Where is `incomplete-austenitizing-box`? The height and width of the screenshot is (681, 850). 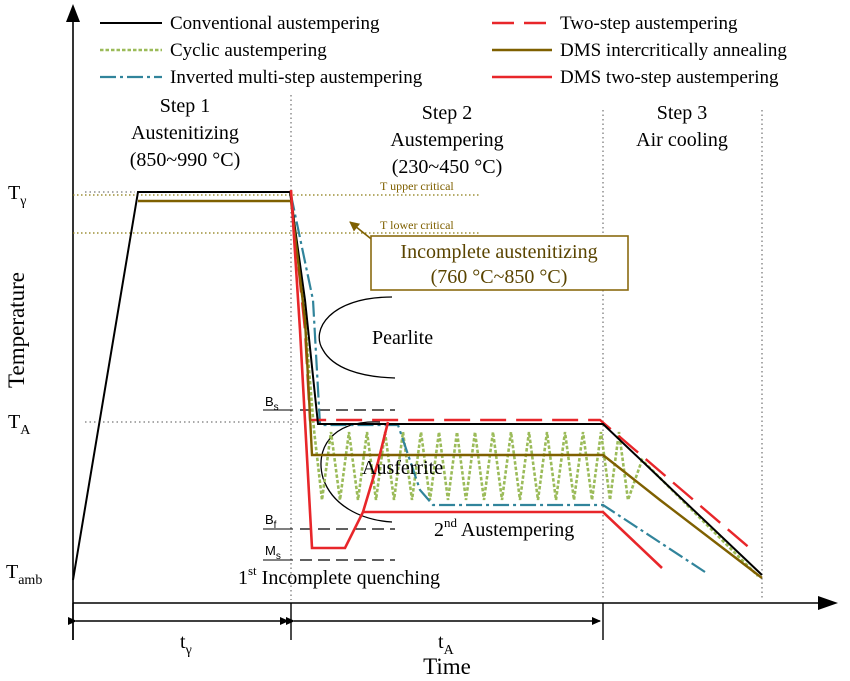
incomplete-austenitizing-box is located at coordinates (499, 263).